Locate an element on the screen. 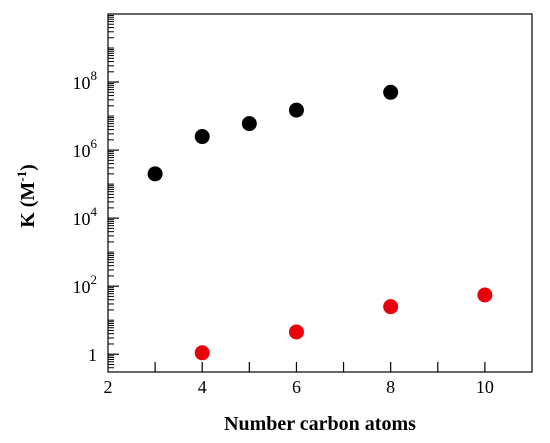 The width and height of the screenshot is (550, 443). y-tick-label: 10⁸ is located at coordinates (85, 80).